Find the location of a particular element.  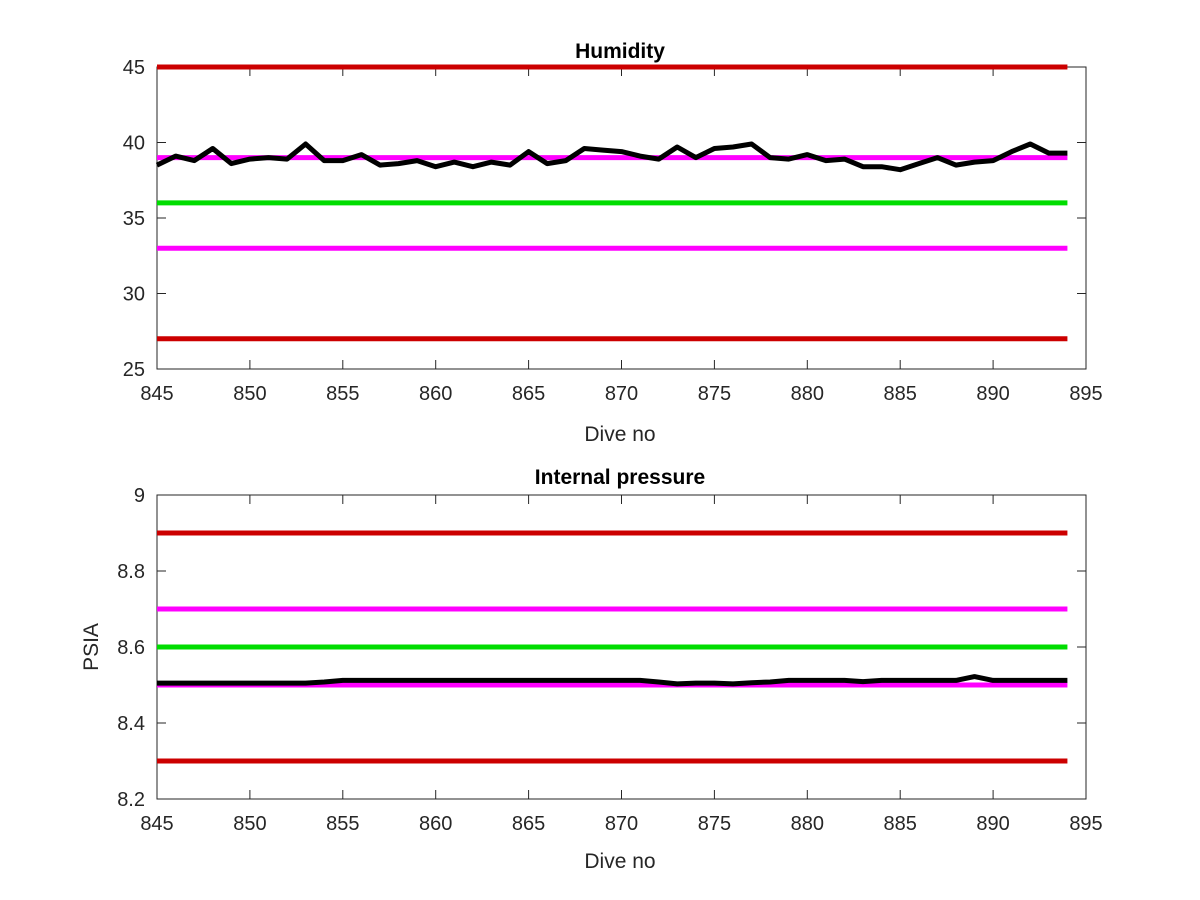

y-tick-label: 45 is located at coordinates (134, 68).